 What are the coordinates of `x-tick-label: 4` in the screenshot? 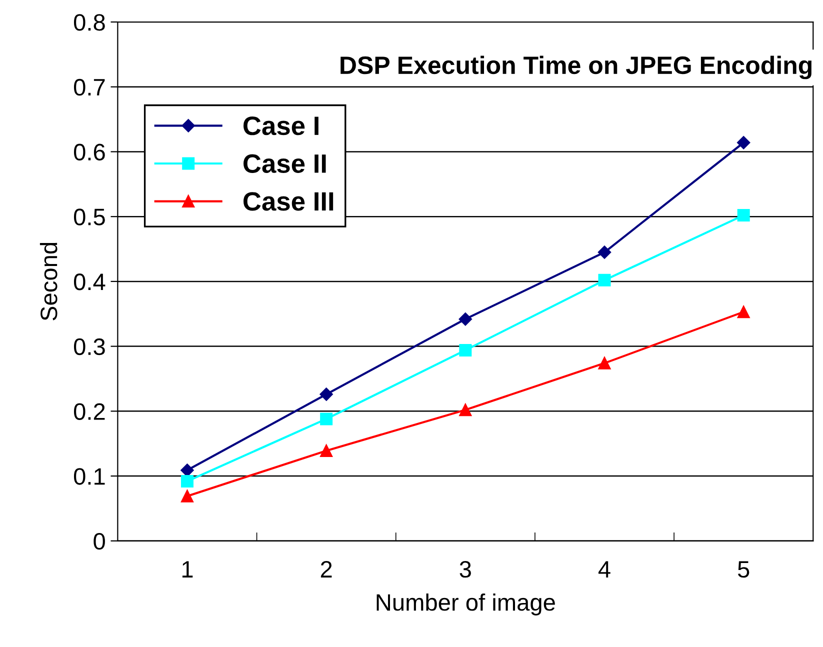 It's located at (604, 569).